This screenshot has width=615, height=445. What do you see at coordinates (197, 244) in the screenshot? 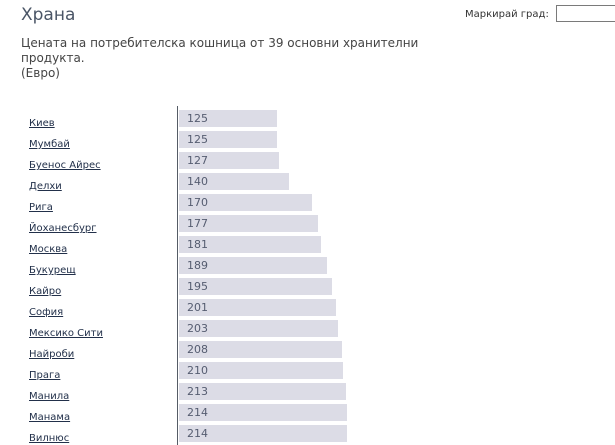
I see `bar-value-label: 181` at bounding box center [197, 244].